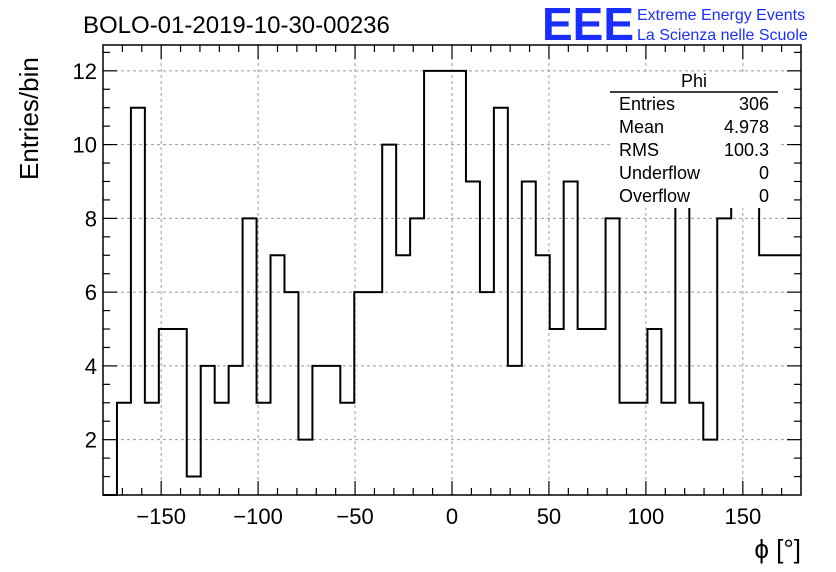 The image size is (836, 572). I want to click on stats-label: Overflow, so click(655, 196).